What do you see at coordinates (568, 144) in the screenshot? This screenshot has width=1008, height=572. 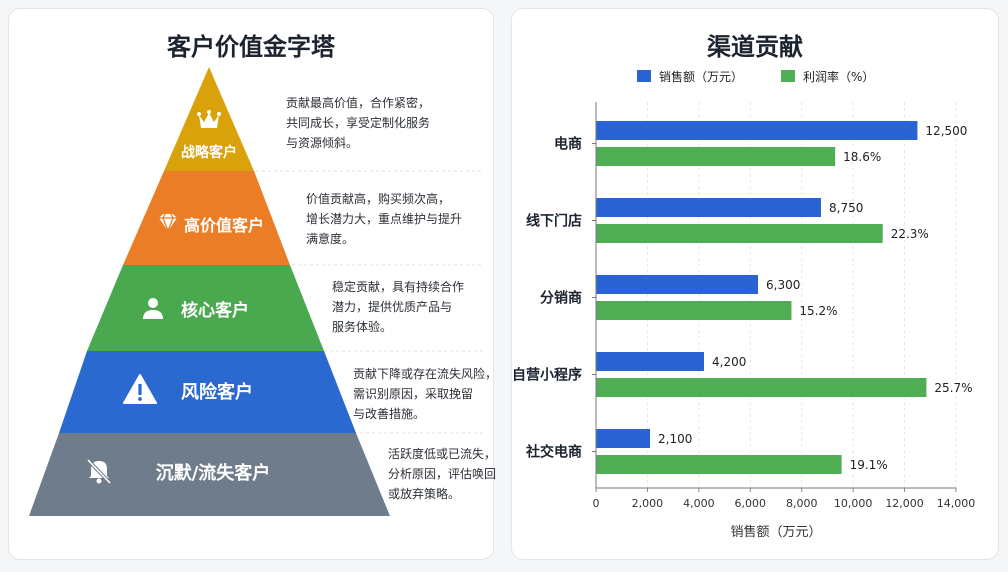 I see `category-label: 电商` at bounding box center [568, 144].